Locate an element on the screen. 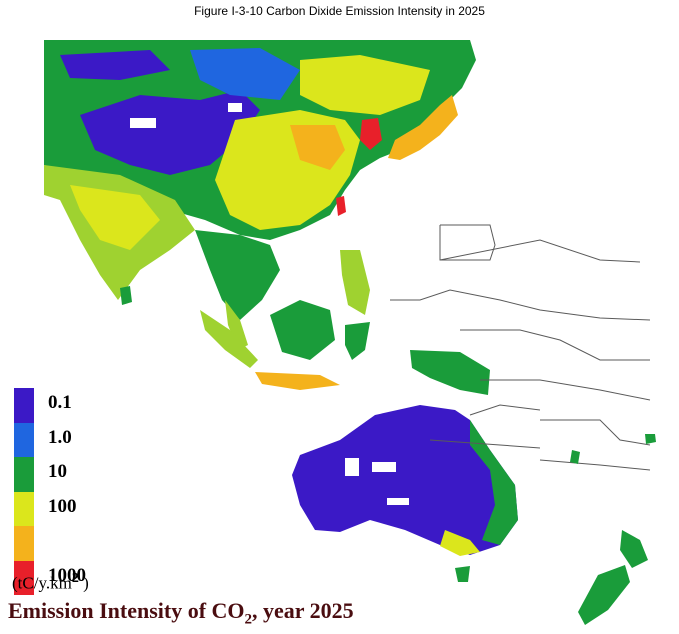 The image size is (679, 634). caption-prefix: Emission Intensity of CO is located at coordinates (126, 610).